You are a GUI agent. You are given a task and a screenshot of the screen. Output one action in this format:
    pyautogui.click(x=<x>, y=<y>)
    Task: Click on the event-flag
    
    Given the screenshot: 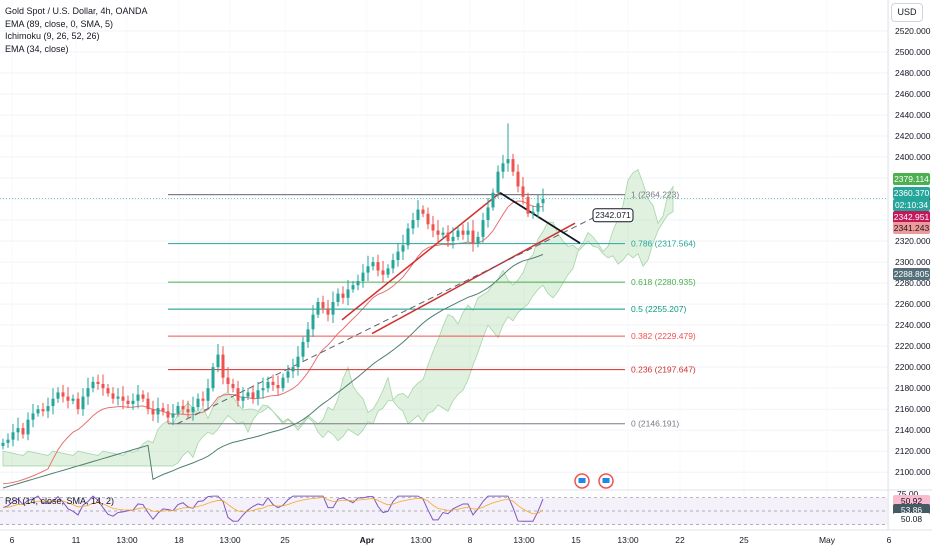 What is the action you would take?
    pyautogui.click(x=606, y=480)
    